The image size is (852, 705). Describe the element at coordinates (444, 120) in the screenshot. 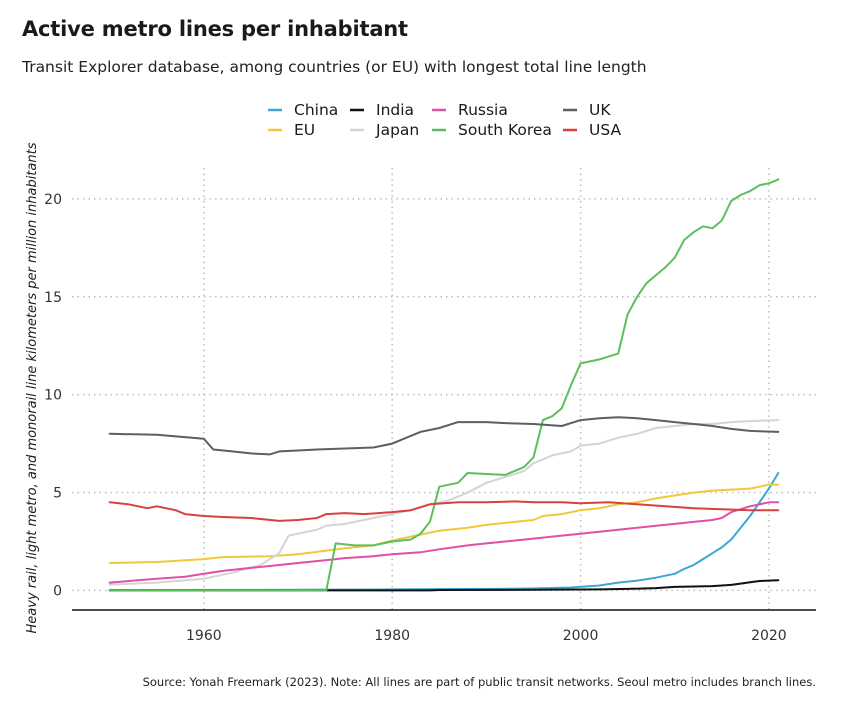

I see `legend: China India Russia UK EU Japan South Korea USA` at that location.